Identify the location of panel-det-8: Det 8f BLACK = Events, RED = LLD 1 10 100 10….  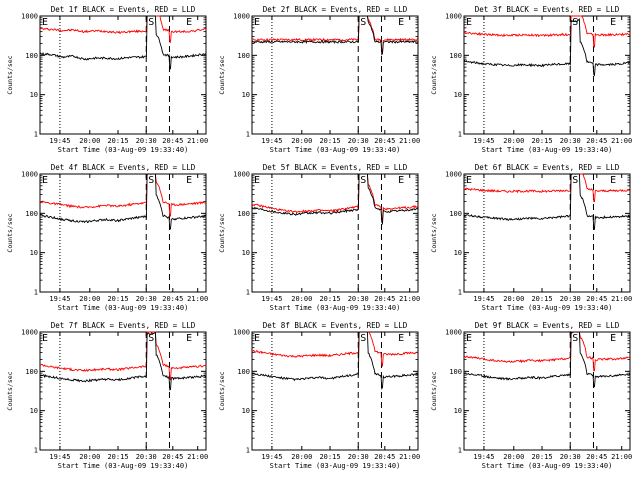
(319, 395).